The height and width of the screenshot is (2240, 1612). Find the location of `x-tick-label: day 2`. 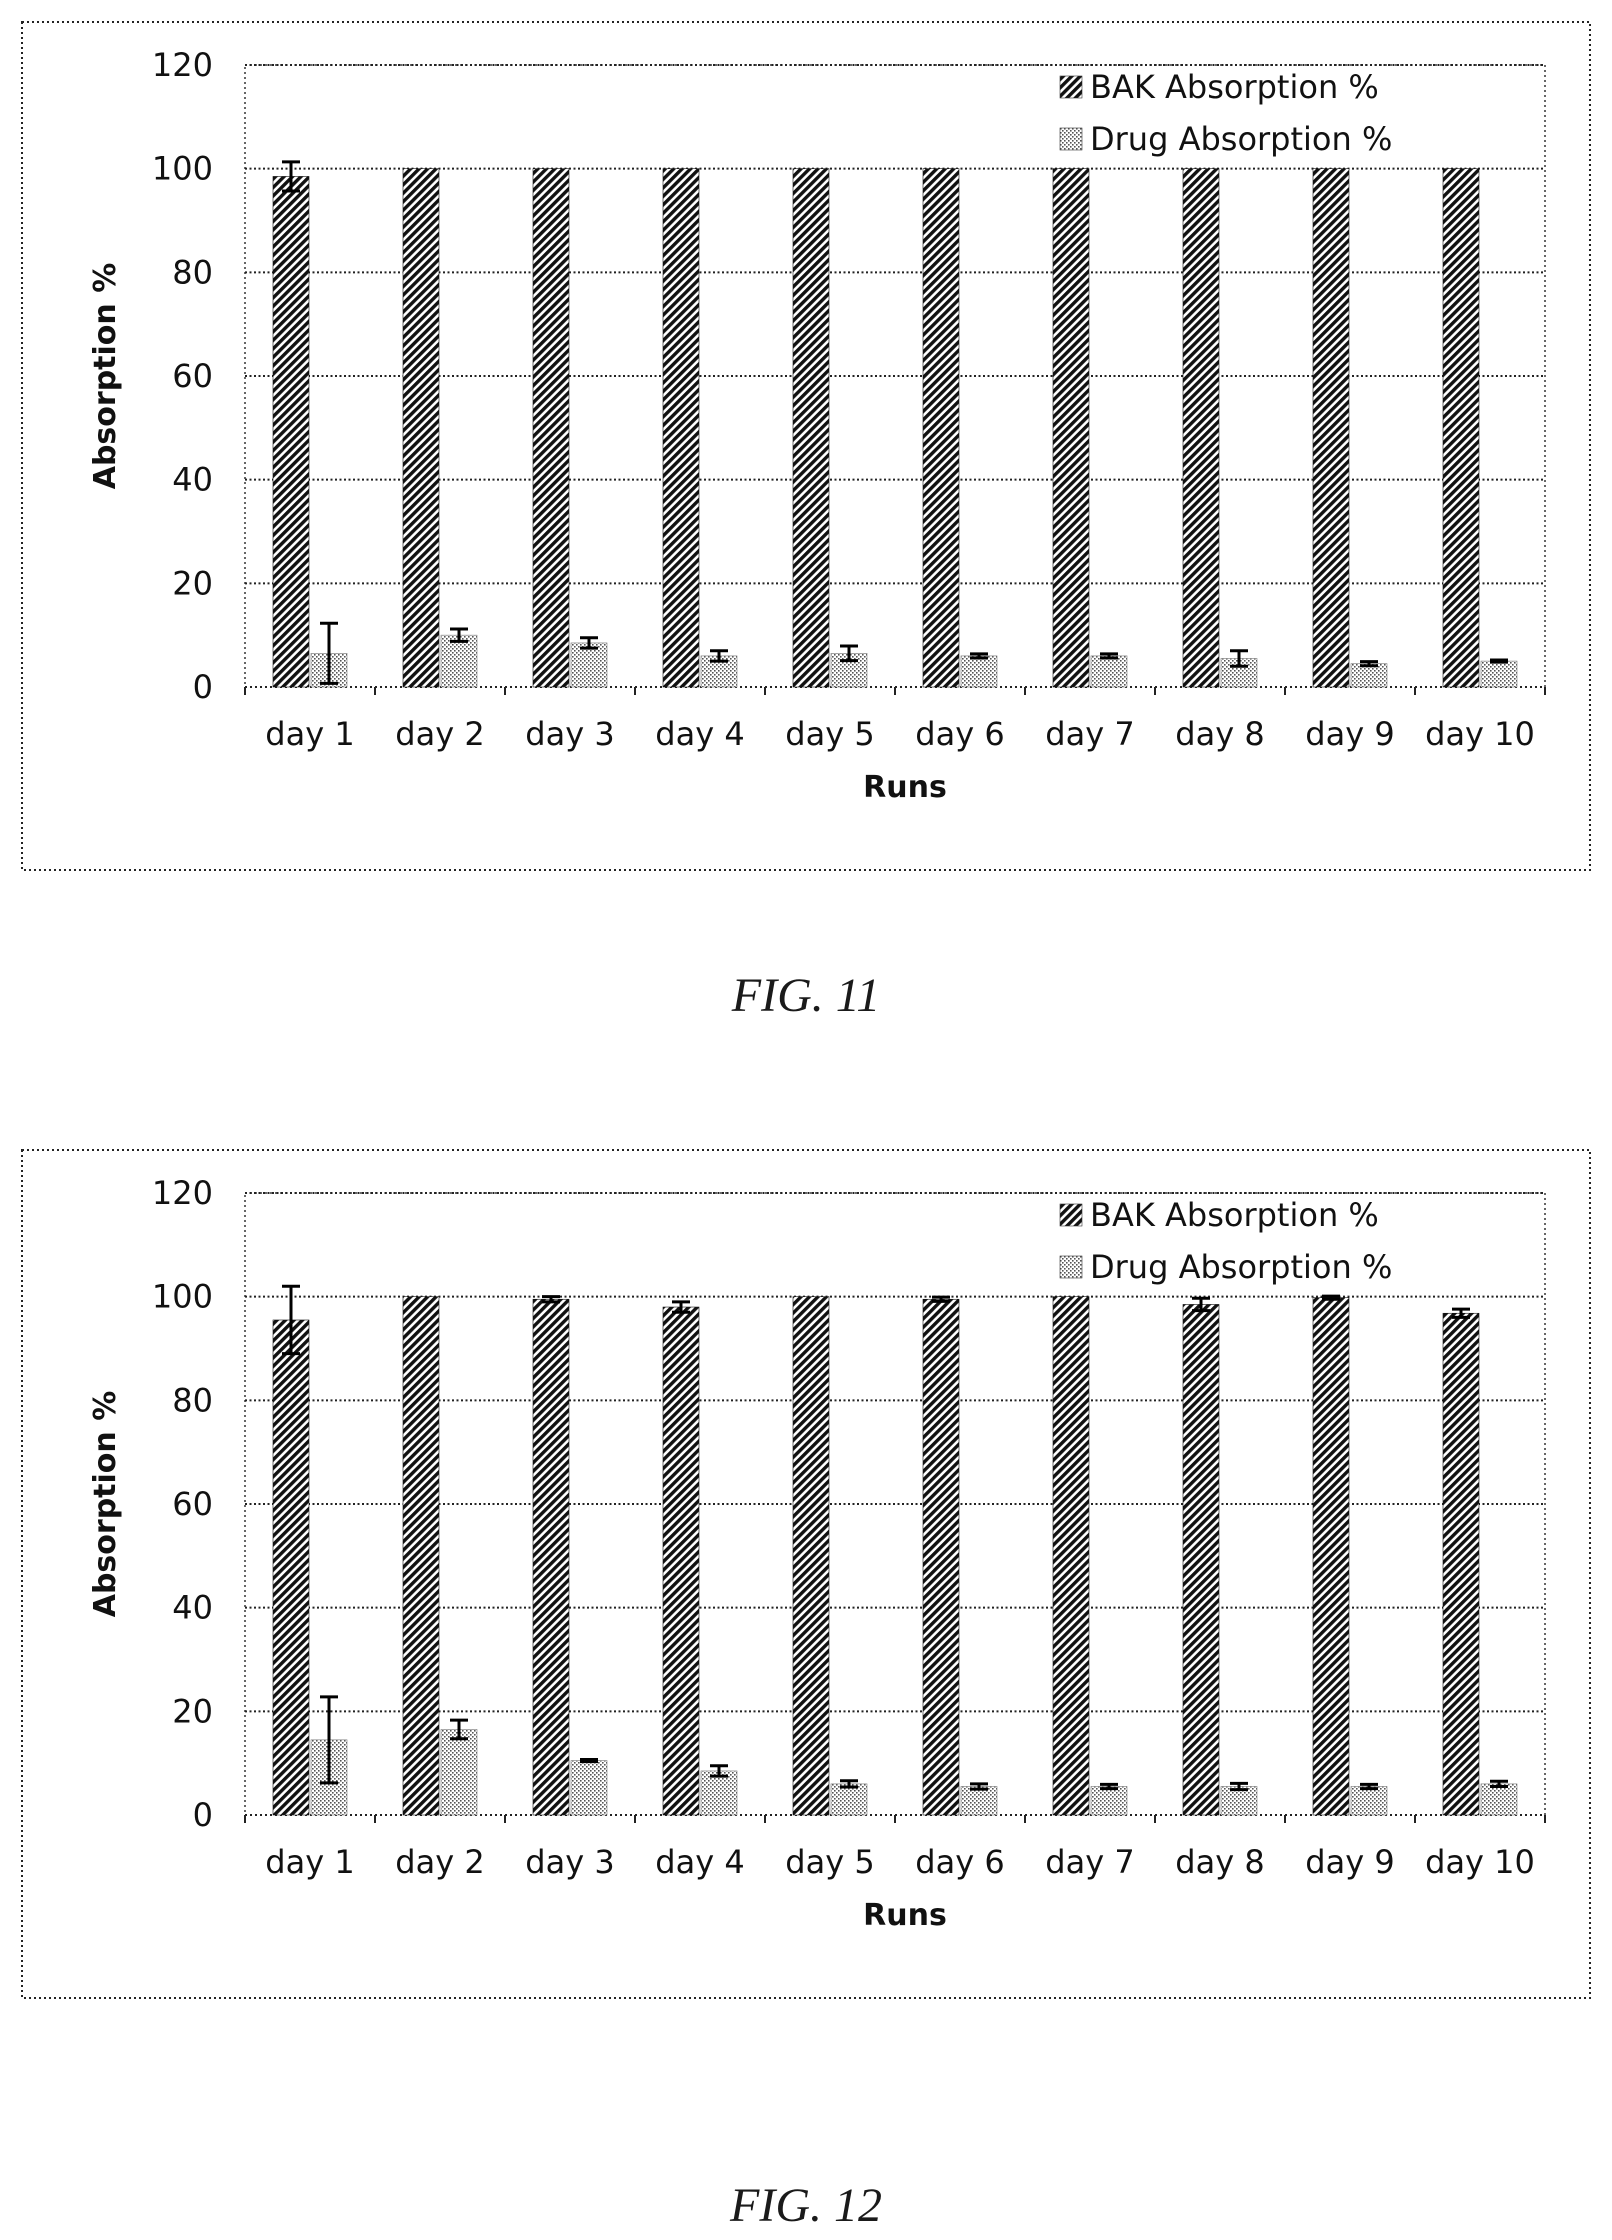

x-tick-label: day 2 is located at coordinates (439, 734).